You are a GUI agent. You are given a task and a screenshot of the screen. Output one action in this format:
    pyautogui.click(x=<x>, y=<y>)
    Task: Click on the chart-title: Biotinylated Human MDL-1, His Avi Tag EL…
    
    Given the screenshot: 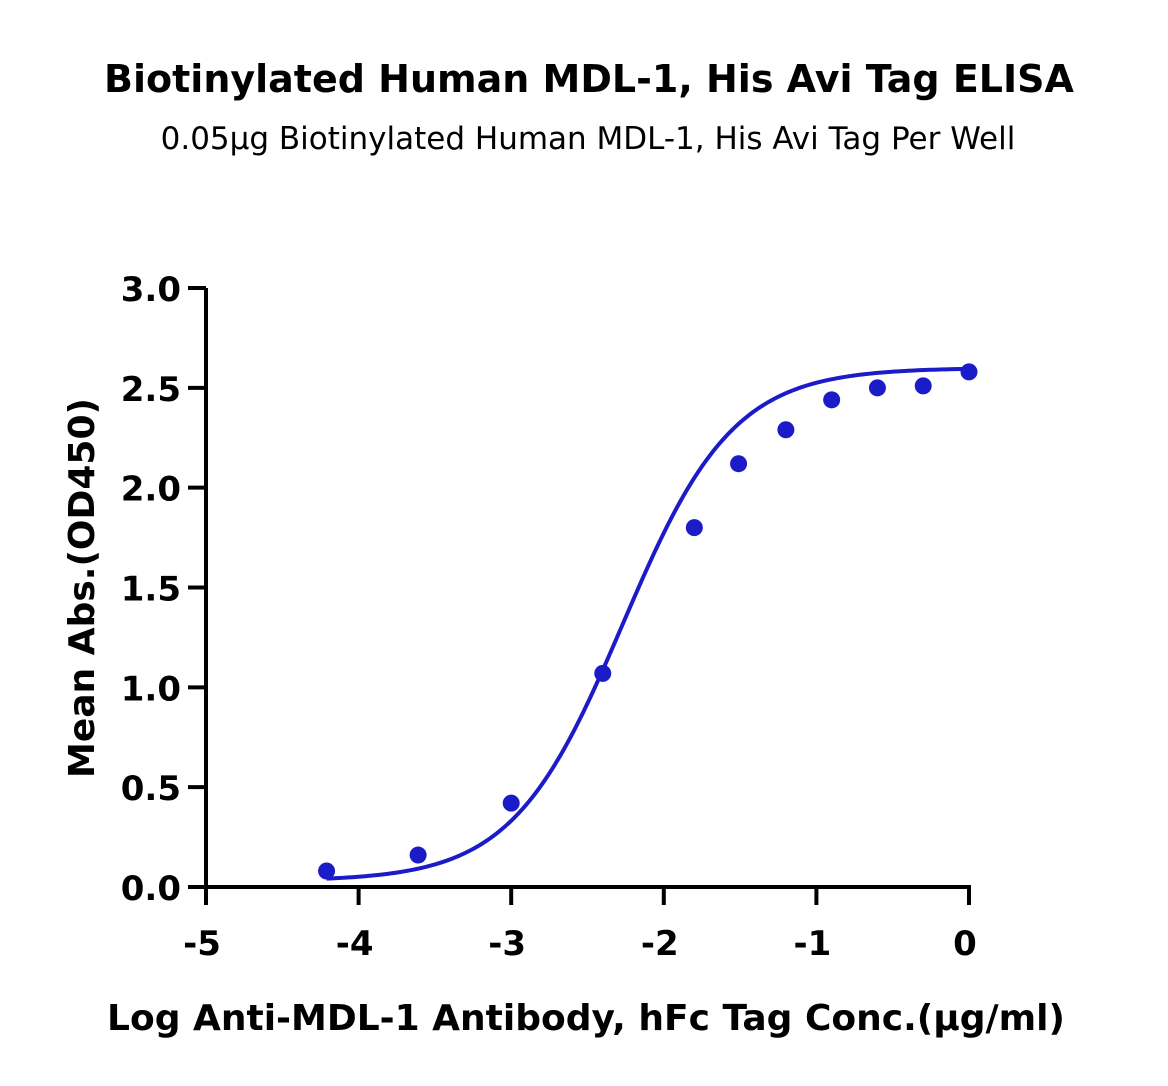 What is the action you would take?
    pyautogui.click(x=589, y=79)
    